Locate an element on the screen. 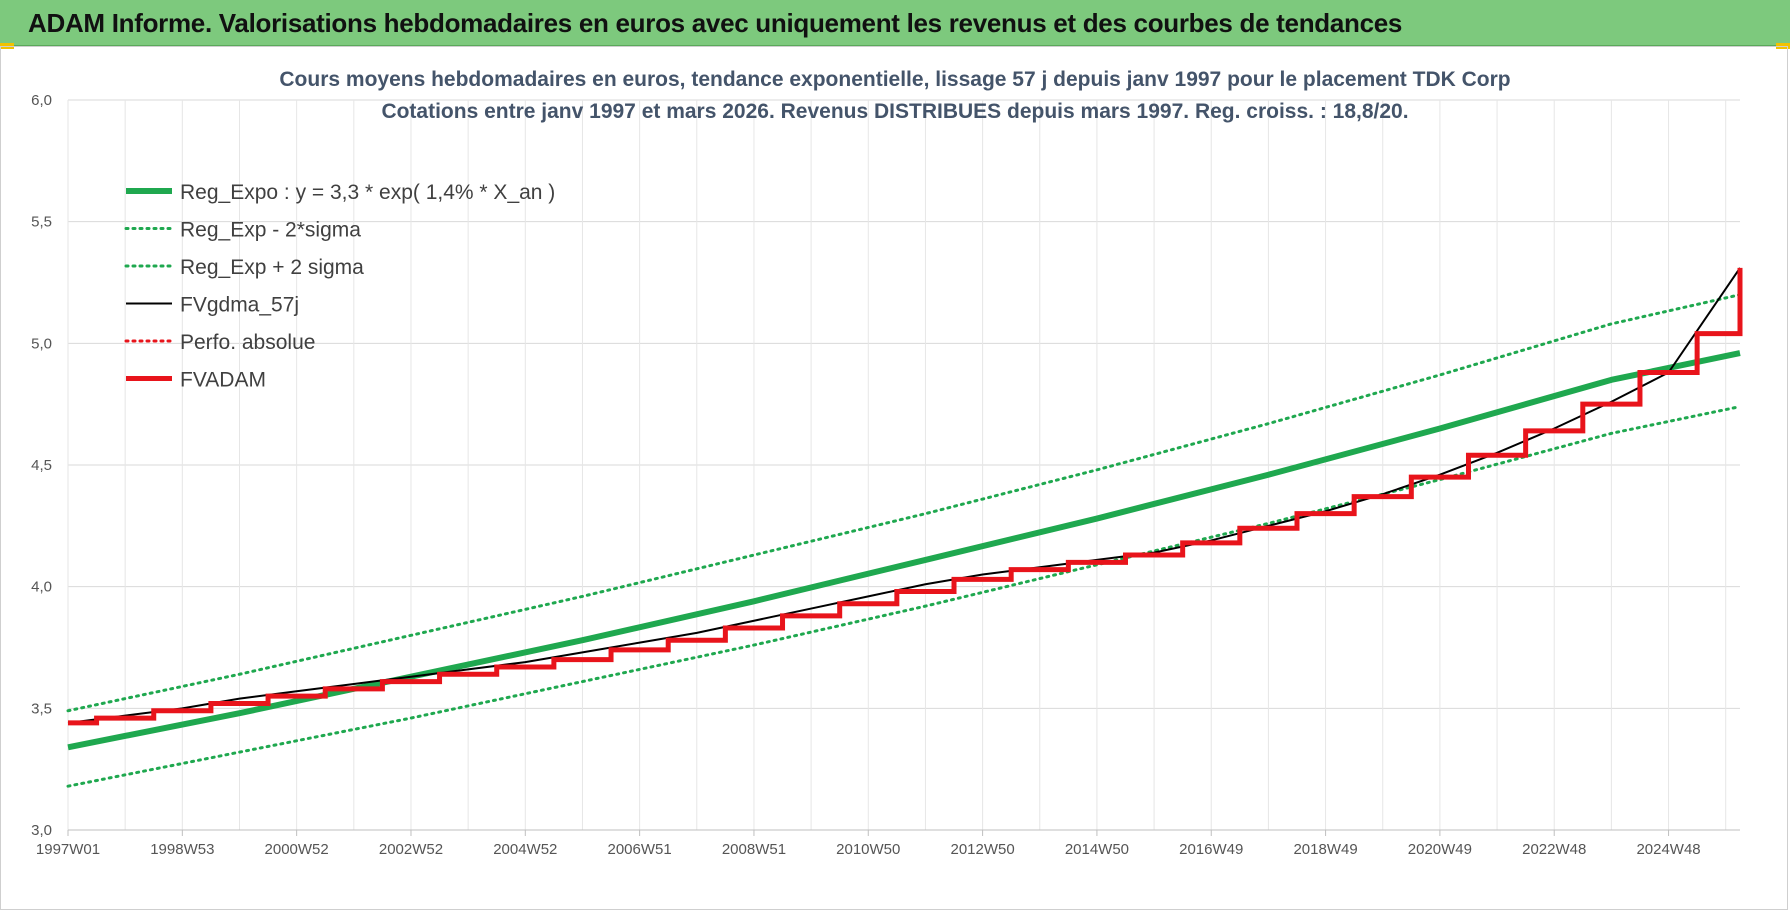 This screenshot has width=1790, height=912. legend-label: Reg_Exp + 2 sigma is located at coordinates (272, 267).